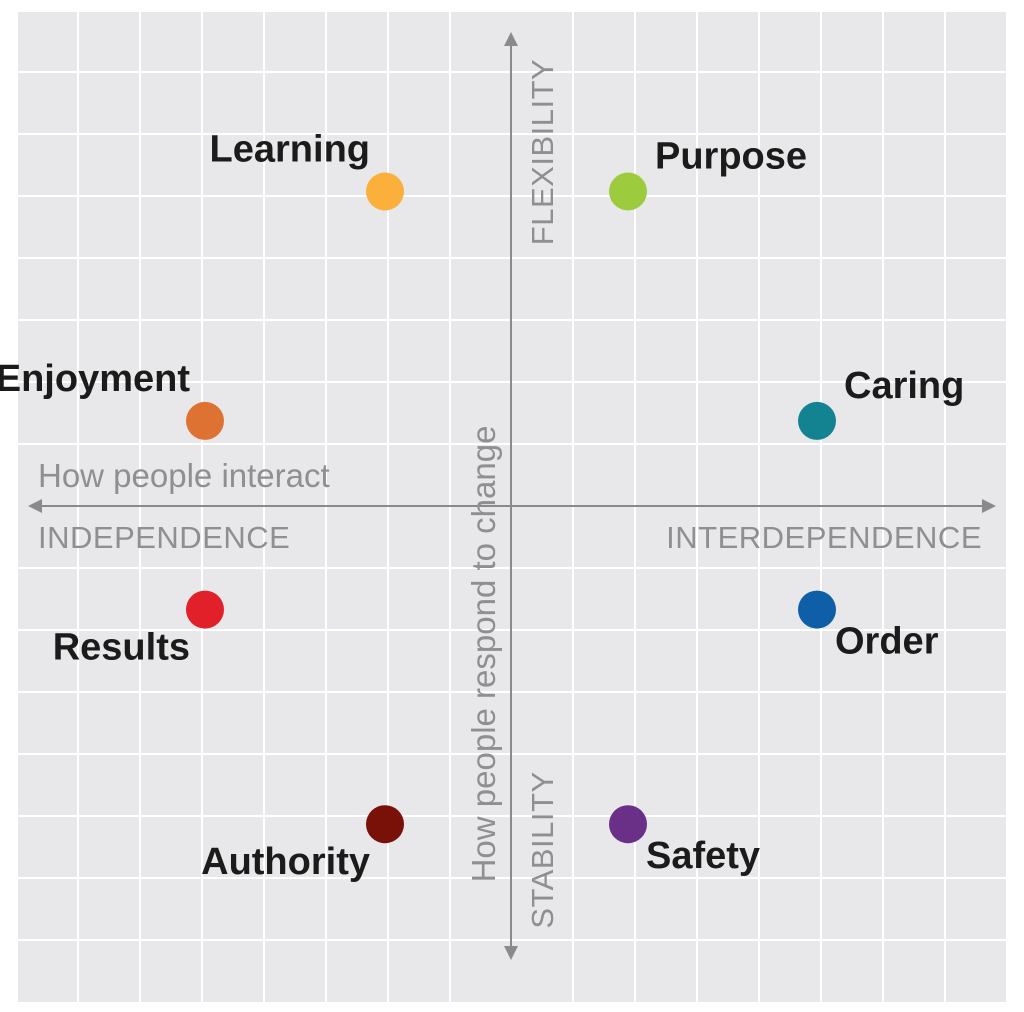 The height and width of the screenshot is (1012, 1024). Describe the element at coordinates (385, 824) in the screenshot. I see `point-authority` at that location.